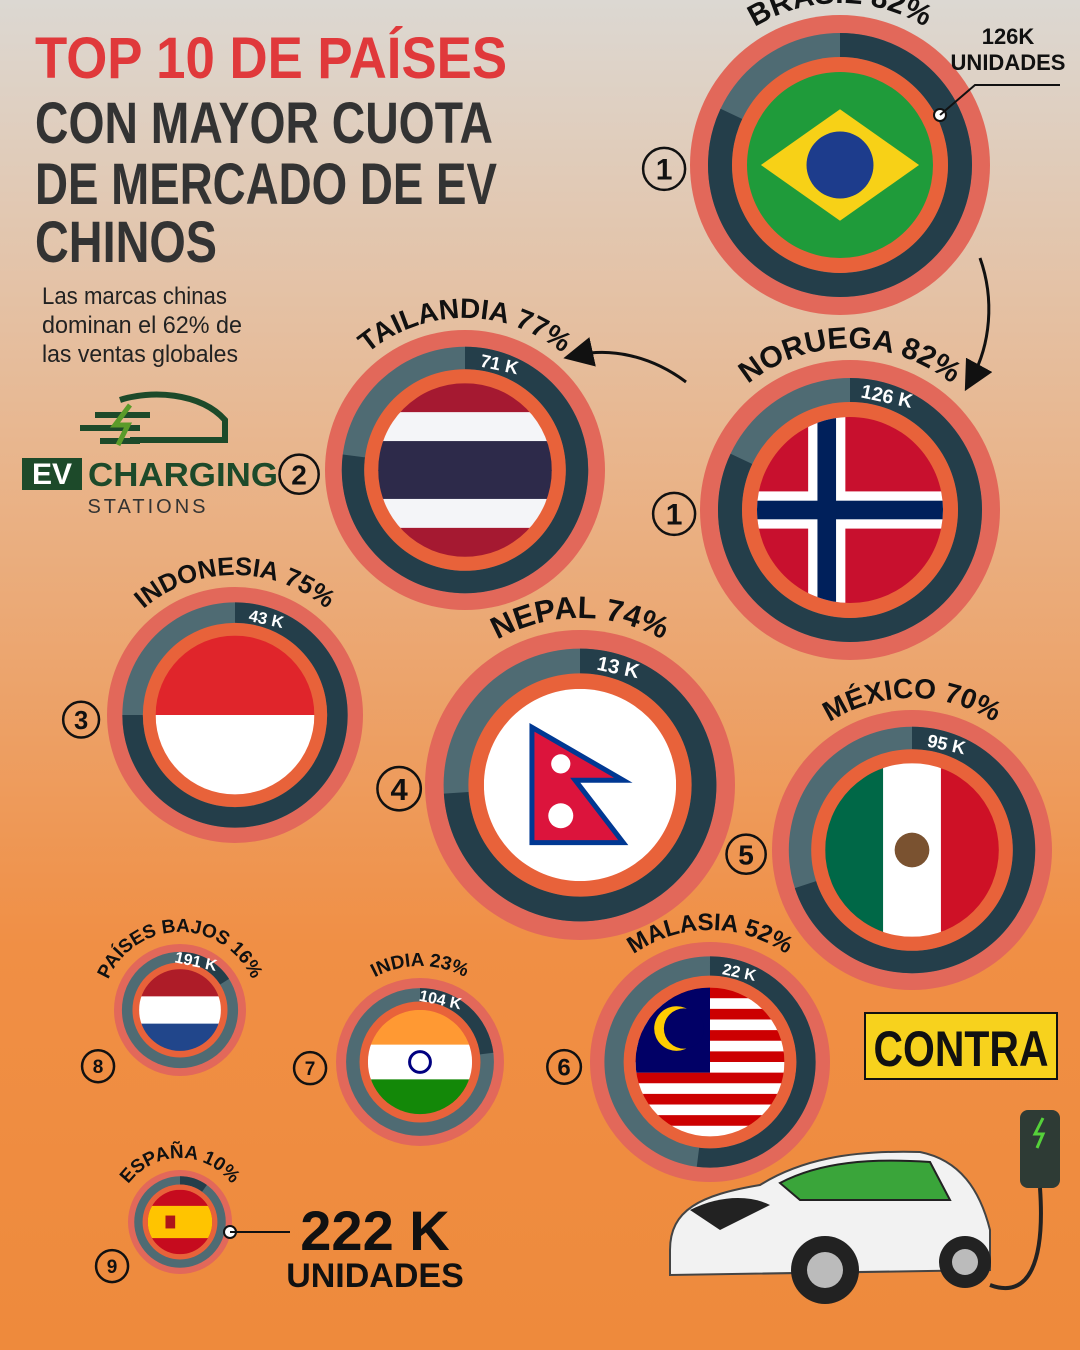 Image resolution: width=1080 pixels, height=1350 pixels. I want to click on hubcap, so click(965, 1262).